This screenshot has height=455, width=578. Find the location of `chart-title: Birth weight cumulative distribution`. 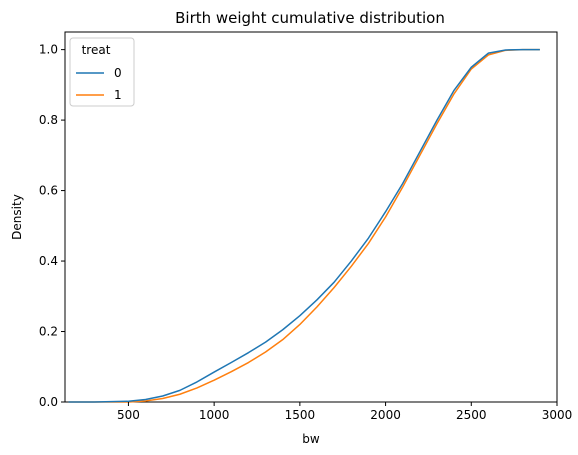

chart-title: Birth weight cumulative distribution is located at coordinates (310, 18).